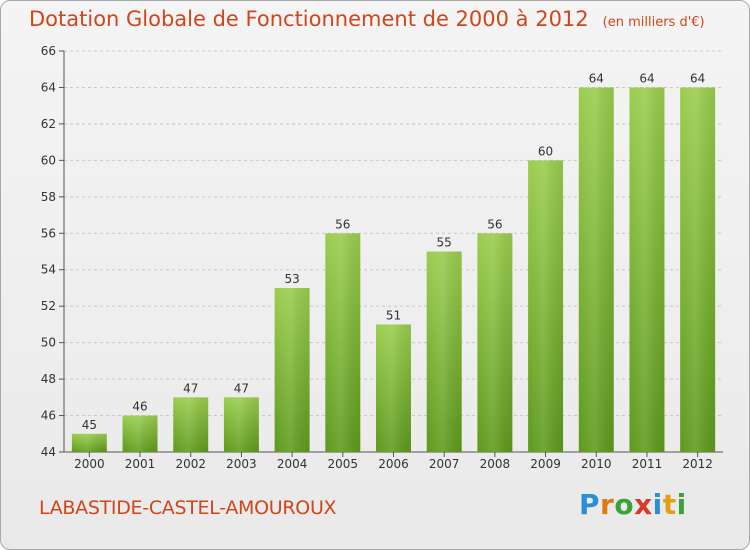  I want to click on y-tick-label: 58, so click(48, 197).